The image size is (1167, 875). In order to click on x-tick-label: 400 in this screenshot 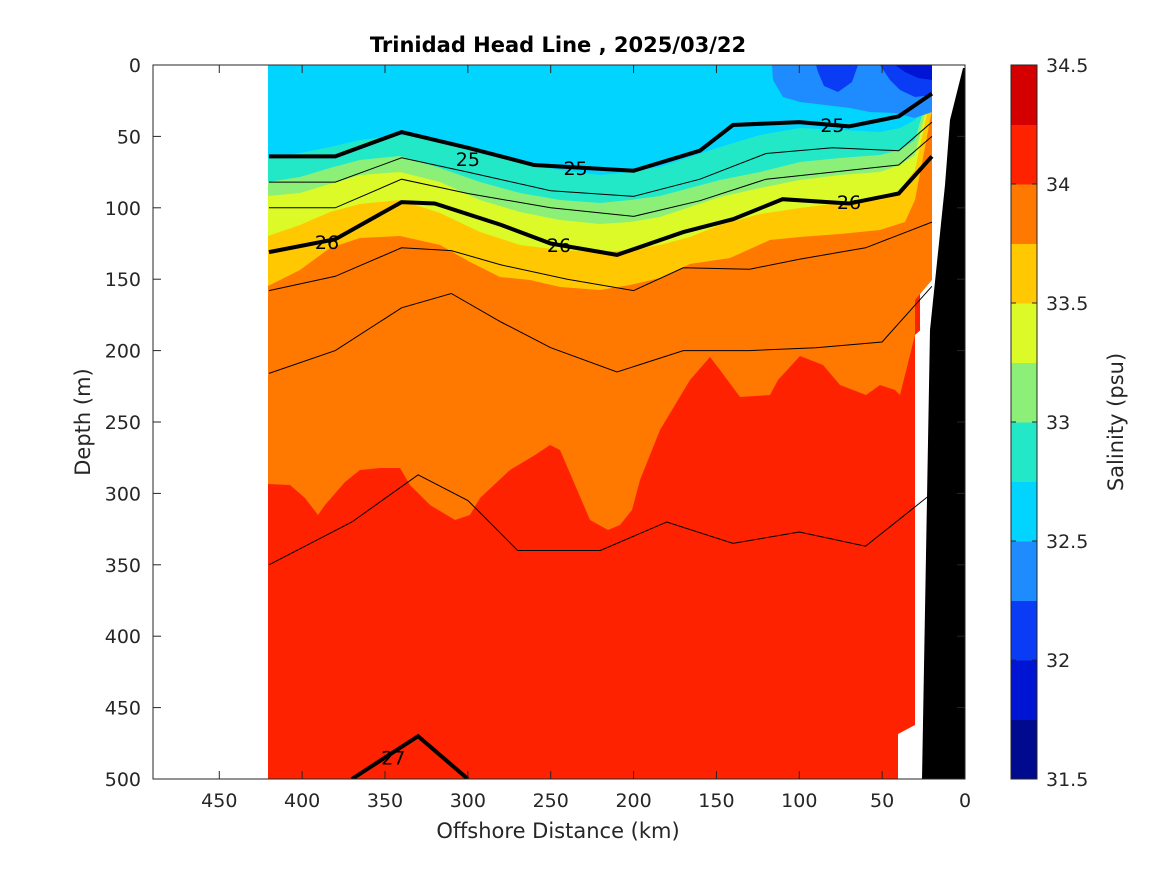, I will do `click(302, 801)`.